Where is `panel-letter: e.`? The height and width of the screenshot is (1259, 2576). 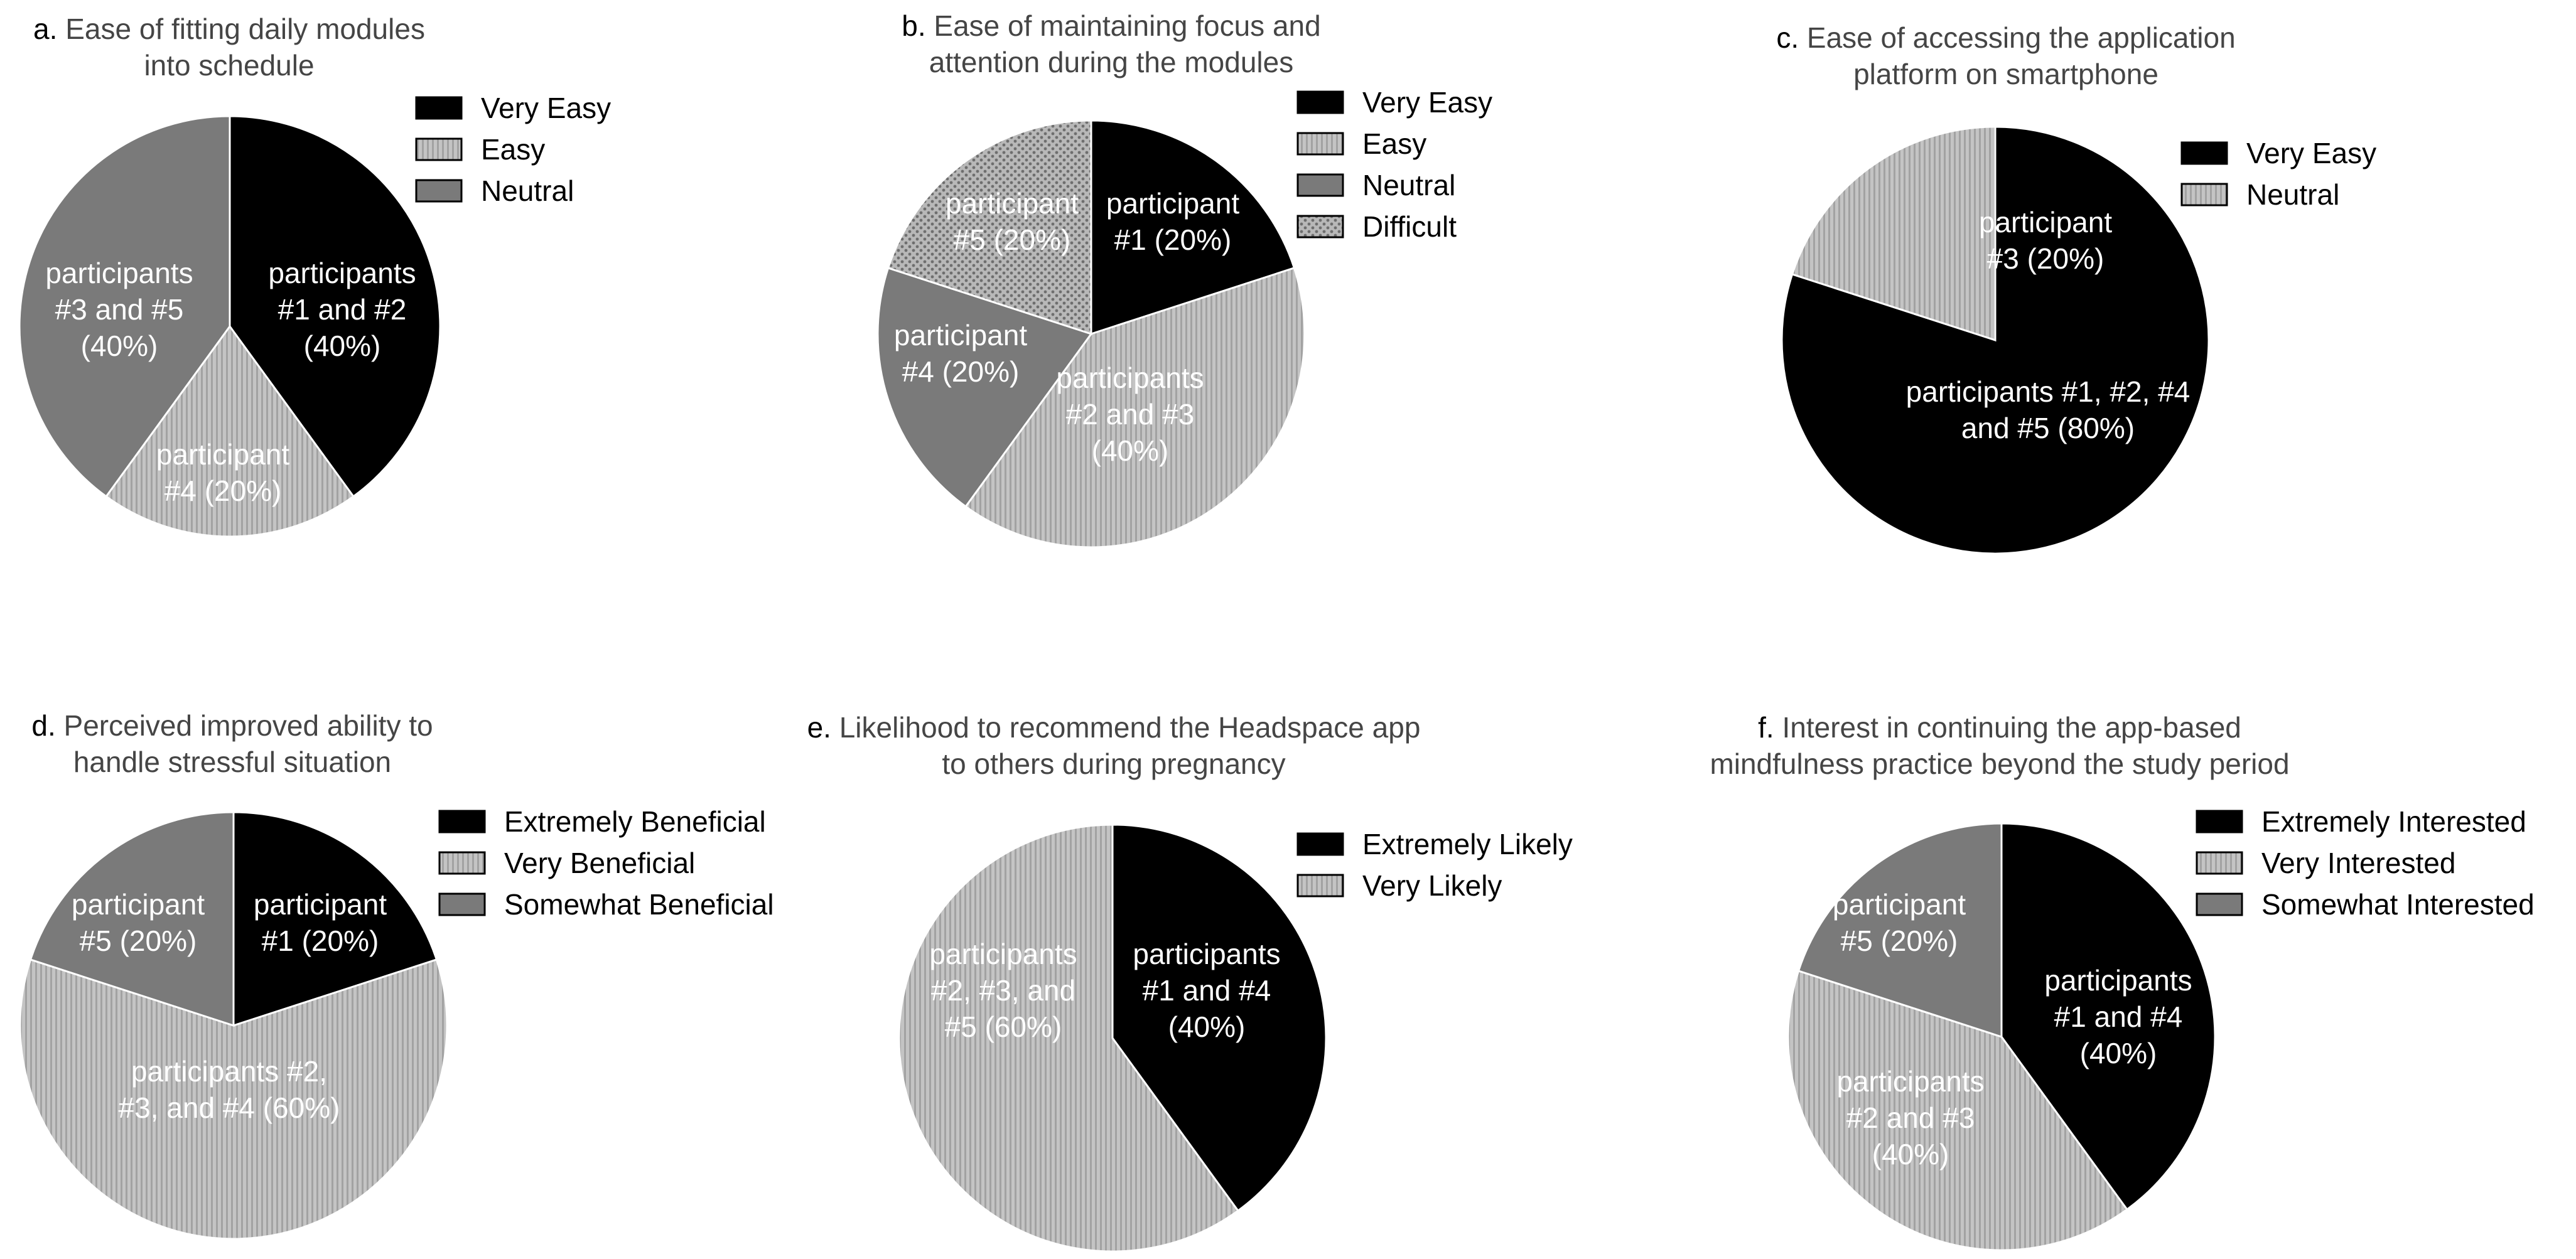 panel-letter: e. is located at coordinates (823, 727).